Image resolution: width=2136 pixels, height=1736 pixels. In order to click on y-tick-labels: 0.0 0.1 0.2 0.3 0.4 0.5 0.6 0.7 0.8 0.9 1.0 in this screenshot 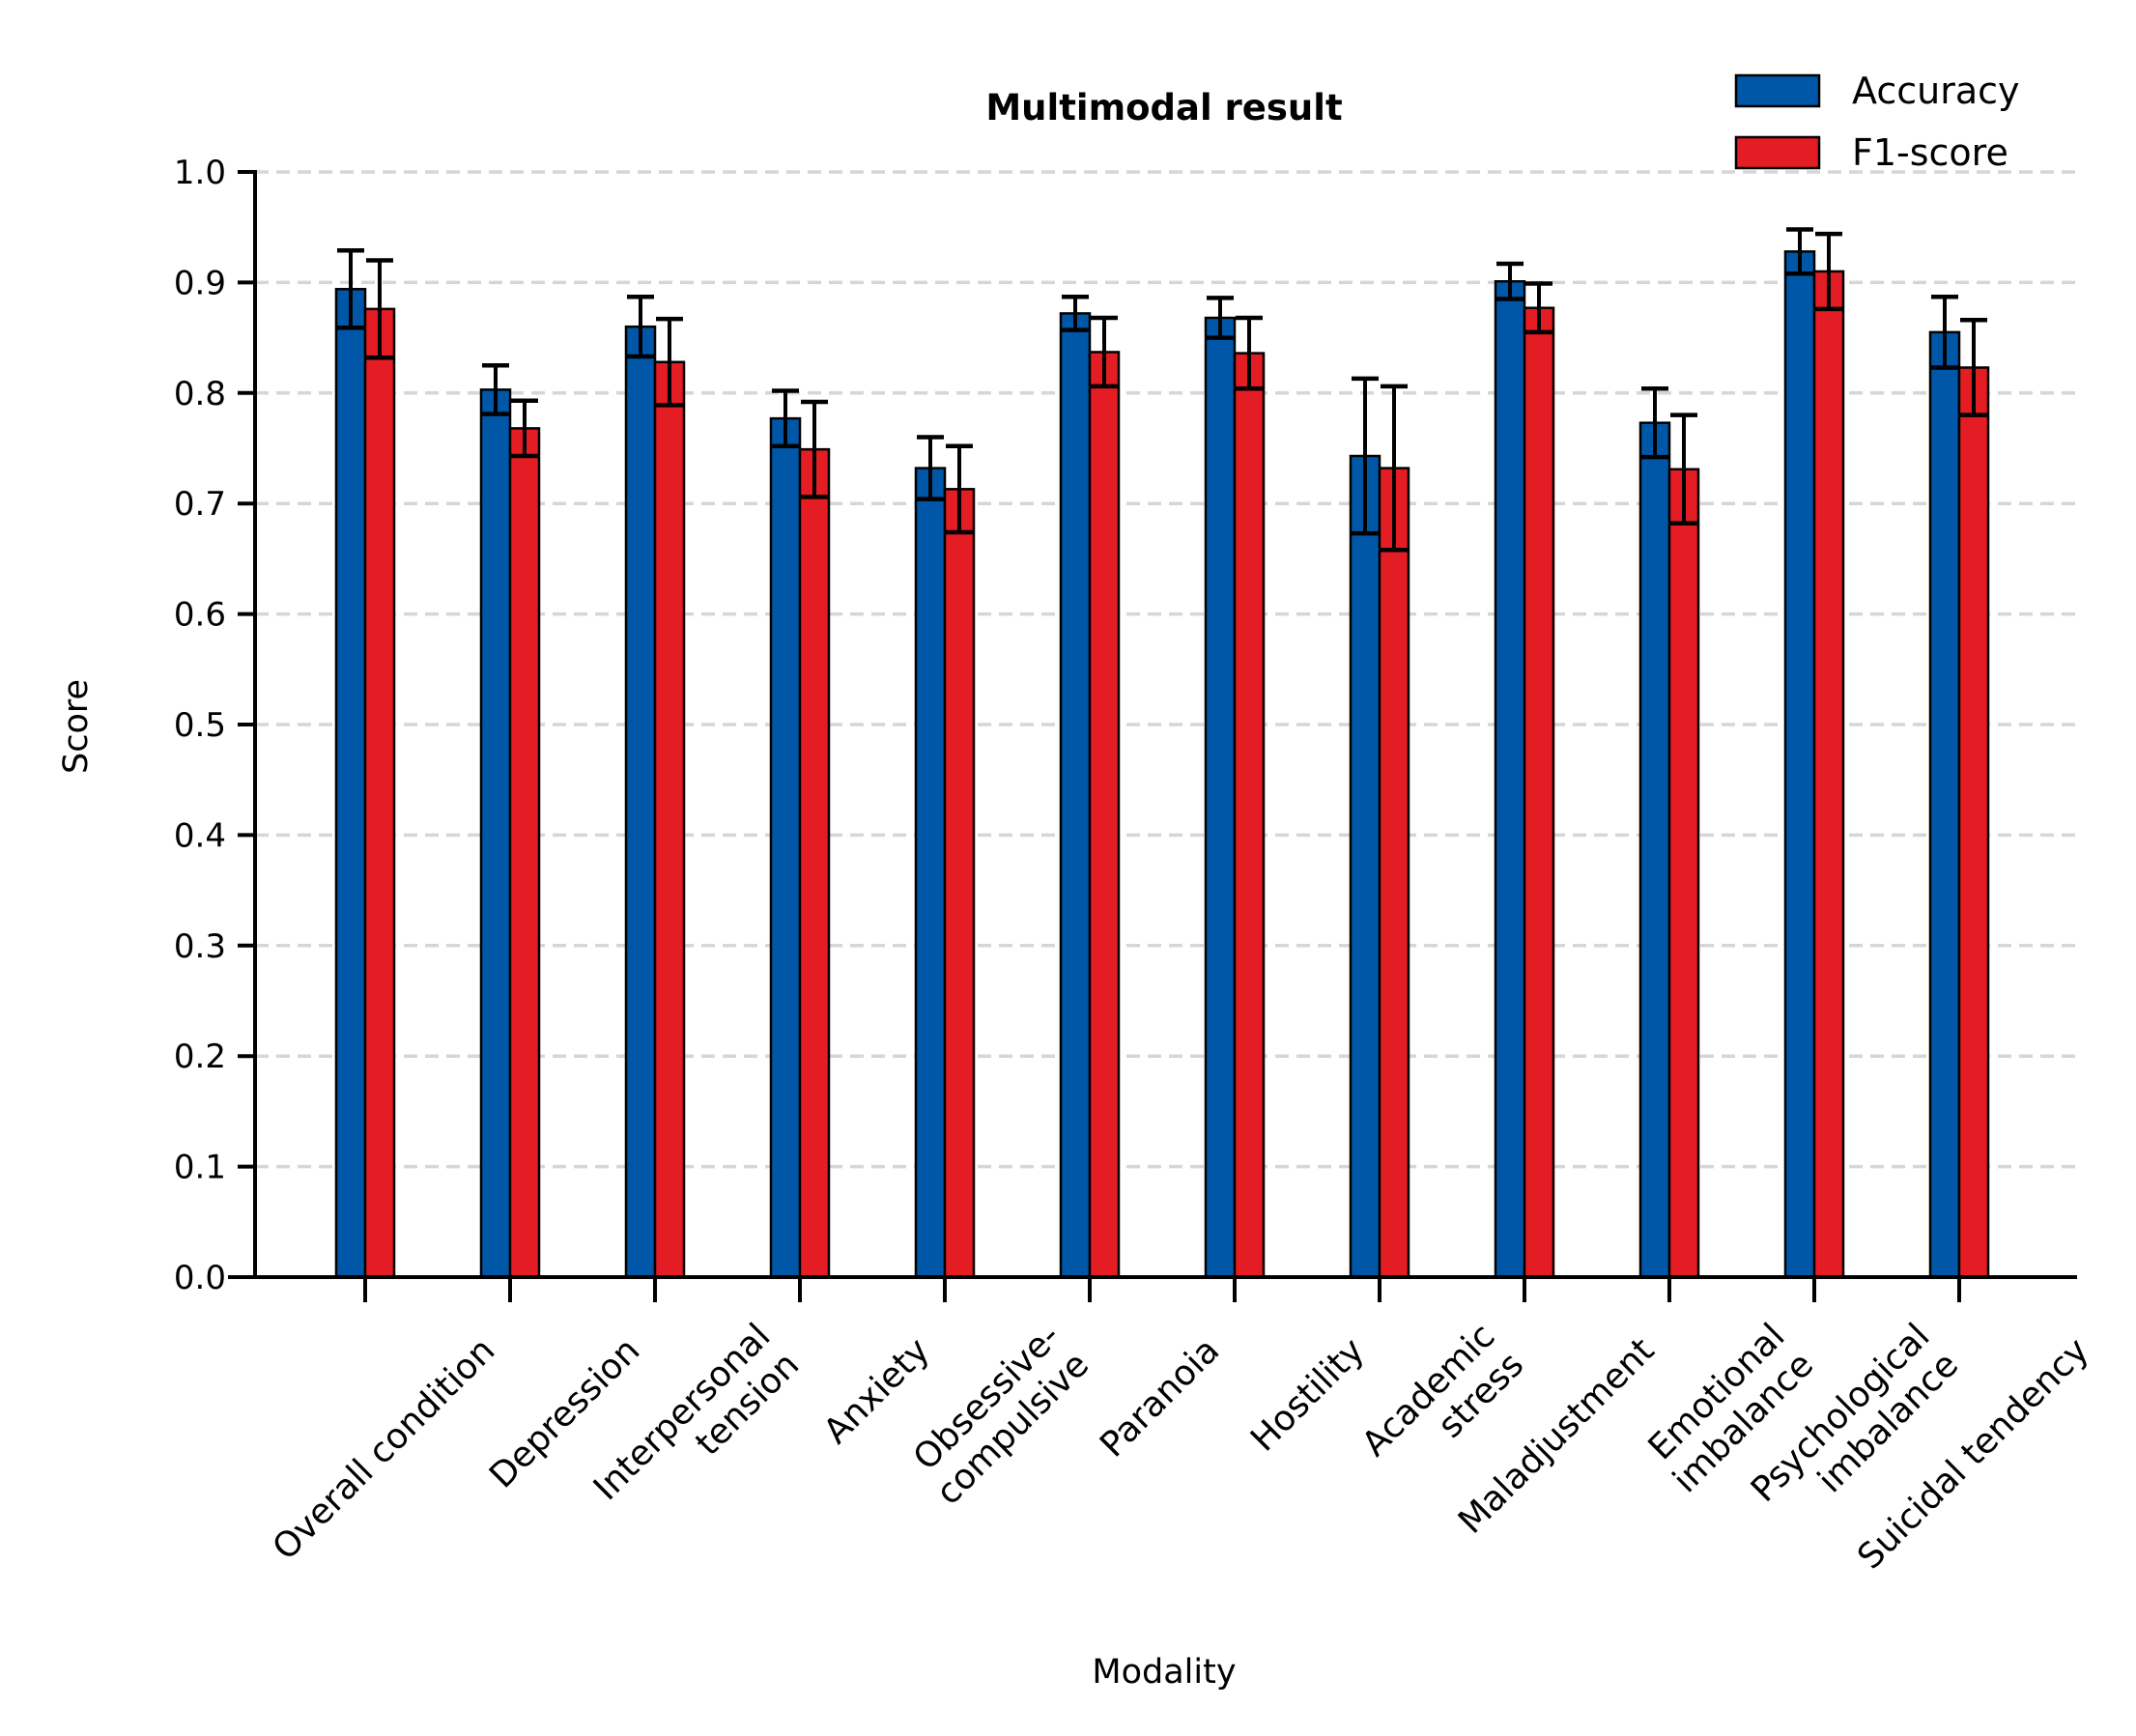, I will do `click(214, 725)`.